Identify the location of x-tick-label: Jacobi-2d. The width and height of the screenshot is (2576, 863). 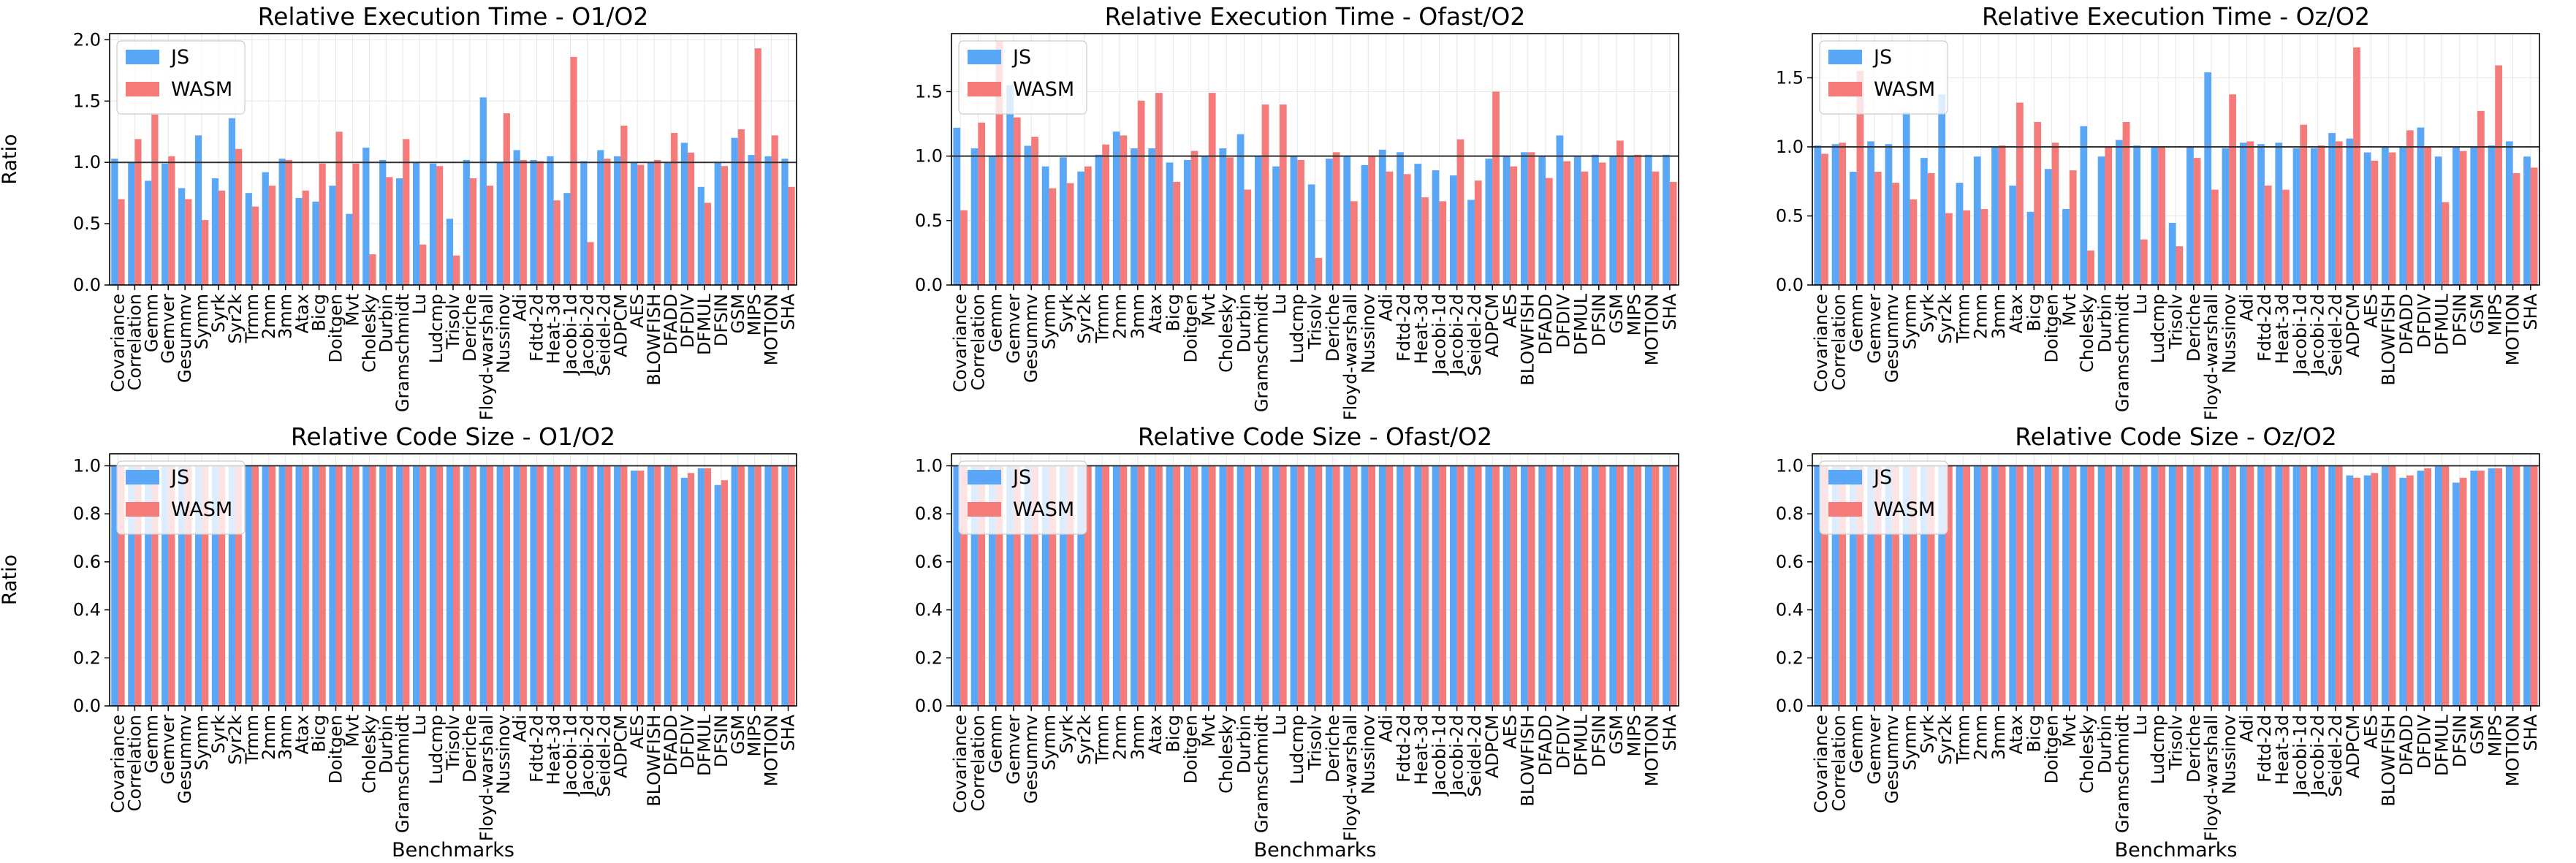
(2318, 756).